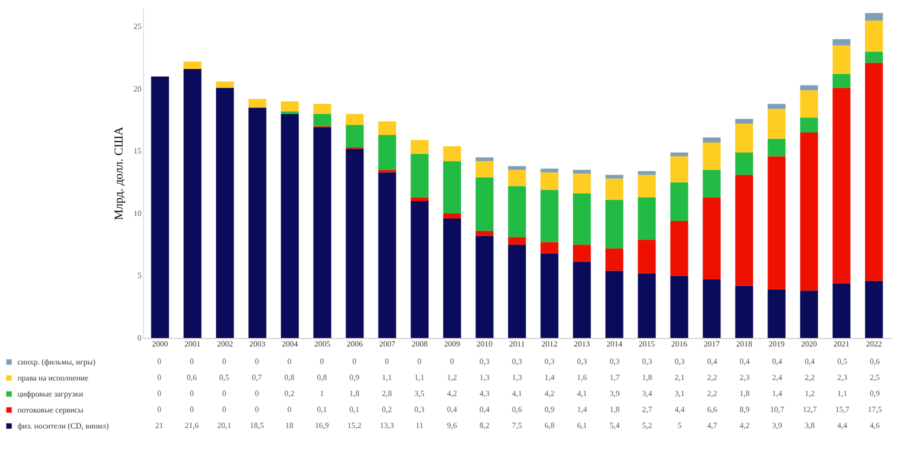 The width and height of the screenshot is (914, 471). Describe the element at coordinates (615, 393) in the screenshot. I see `data-label: 3,9` at that location.